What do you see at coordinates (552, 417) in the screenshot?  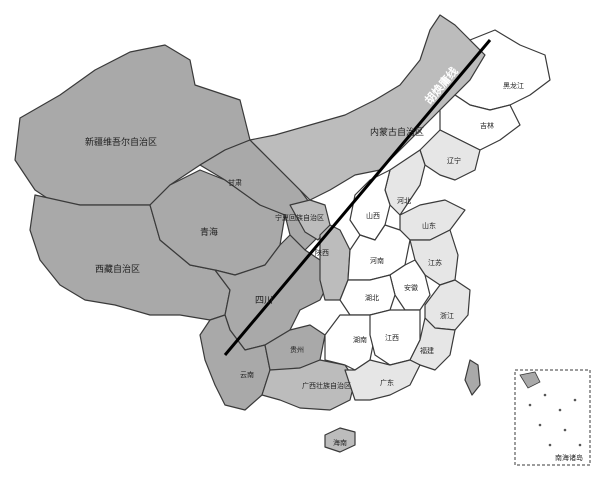 I see `south-china-sea-inset: 南海诸岛` at bounding box center [552, 417].